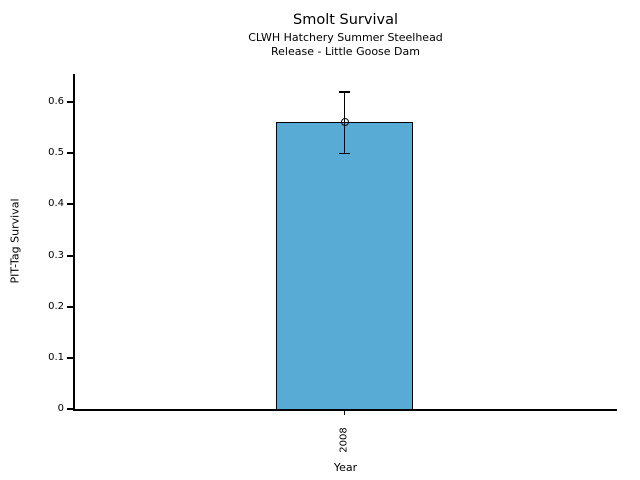 Image resolution: width=640 pixels, height=480 pixels. Describe the element at coordinates (15, 241) in the screenshot. I see `y-axis-label: PIT-Tag Survival` at that location.